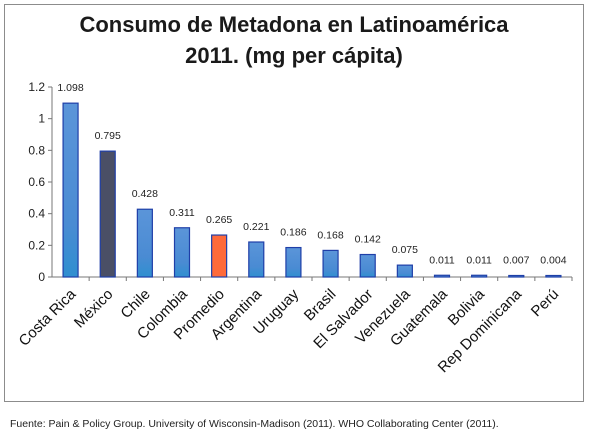 This screenshot has width=589, height=439. I want to click on data-label: 0.075, so click(405, 250).